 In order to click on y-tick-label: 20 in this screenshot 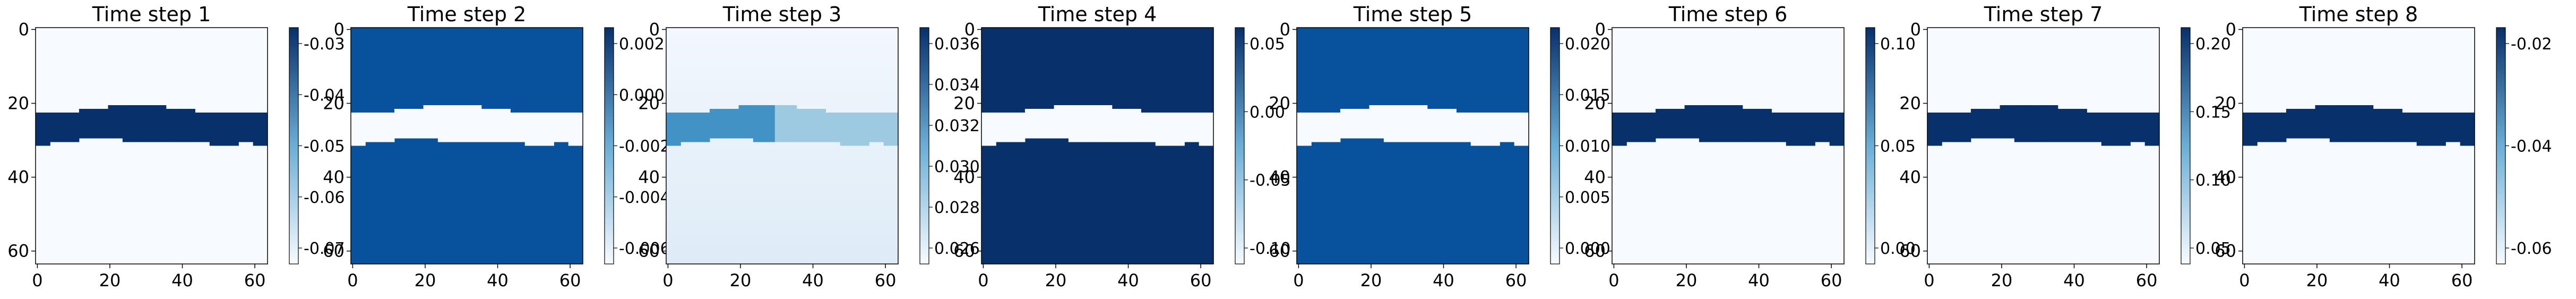, I will do `click(649, 104)`.